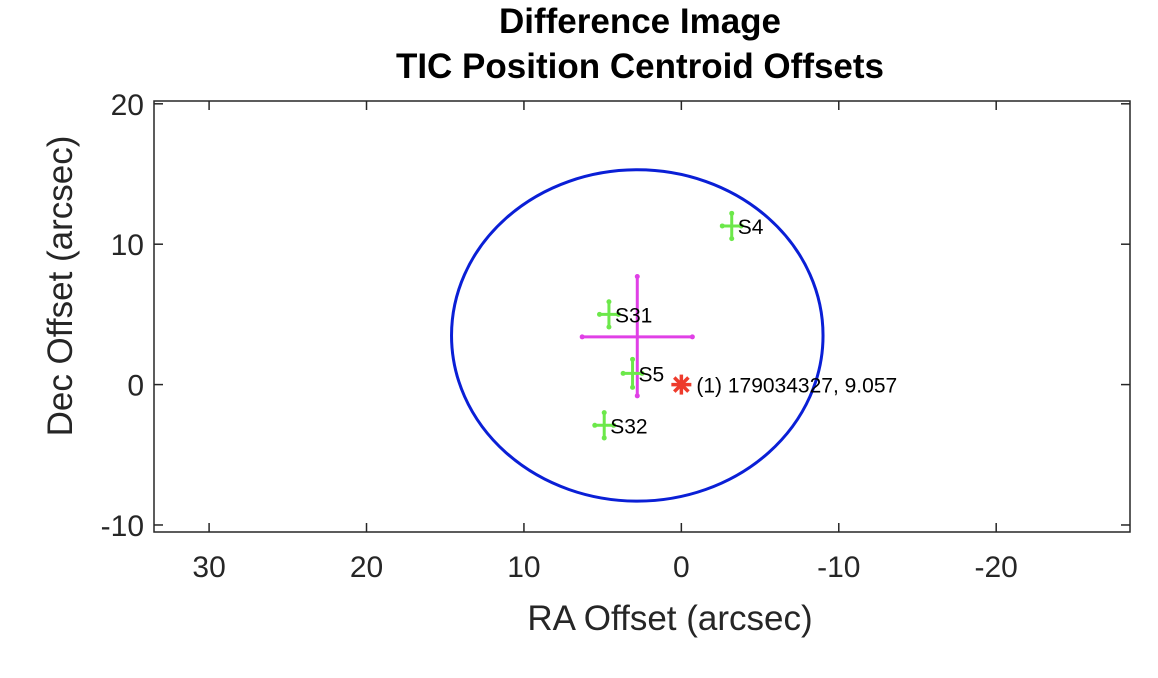 Image resolution: width=1158 pixels, height=678 pixels. What do you see at coordinates (208, 567) in the screenshot?
I see `x-tick-label: 30` at bounding box center [208, 567].